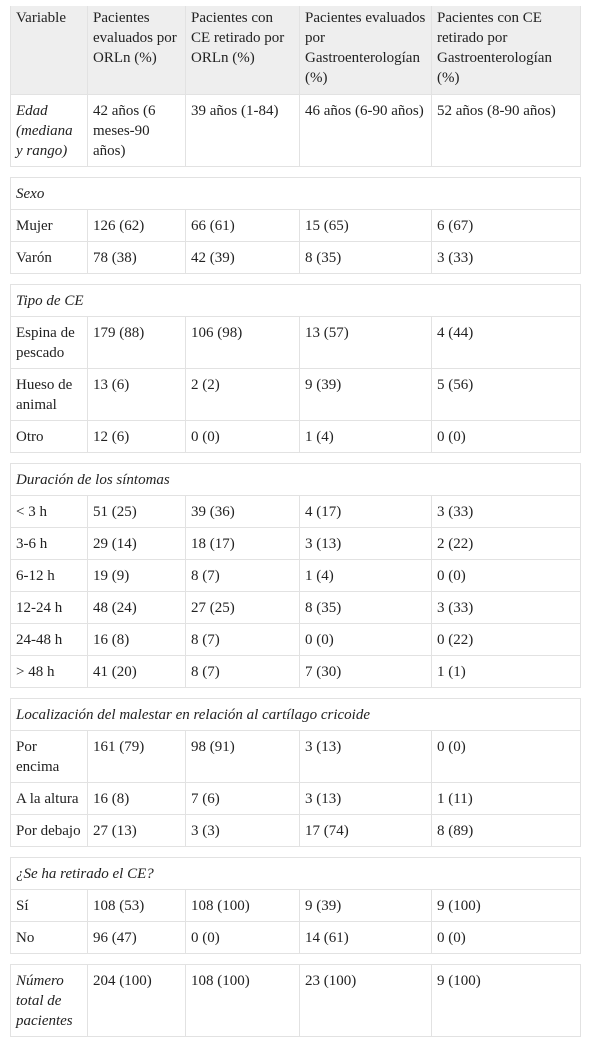 This screenshot has width=590, height=1054. I want to click on row-label: No, so click(49, 937).